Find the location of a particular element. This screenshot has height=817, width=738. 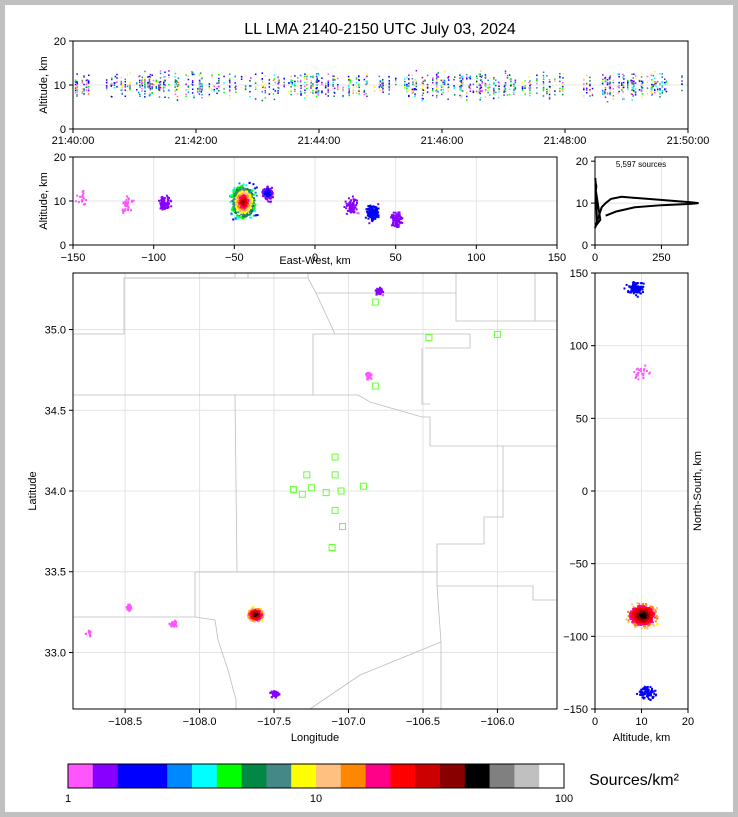

plan-view-ytick-label: 33.5 is located at coordinates (55, 573).